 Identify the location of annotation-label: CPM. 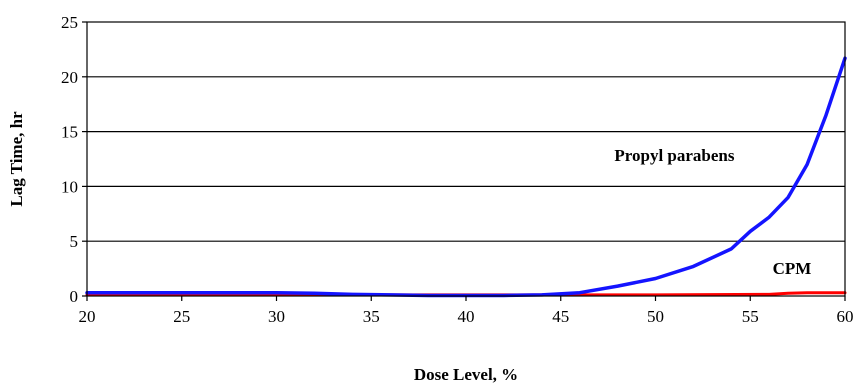
(792, 268).